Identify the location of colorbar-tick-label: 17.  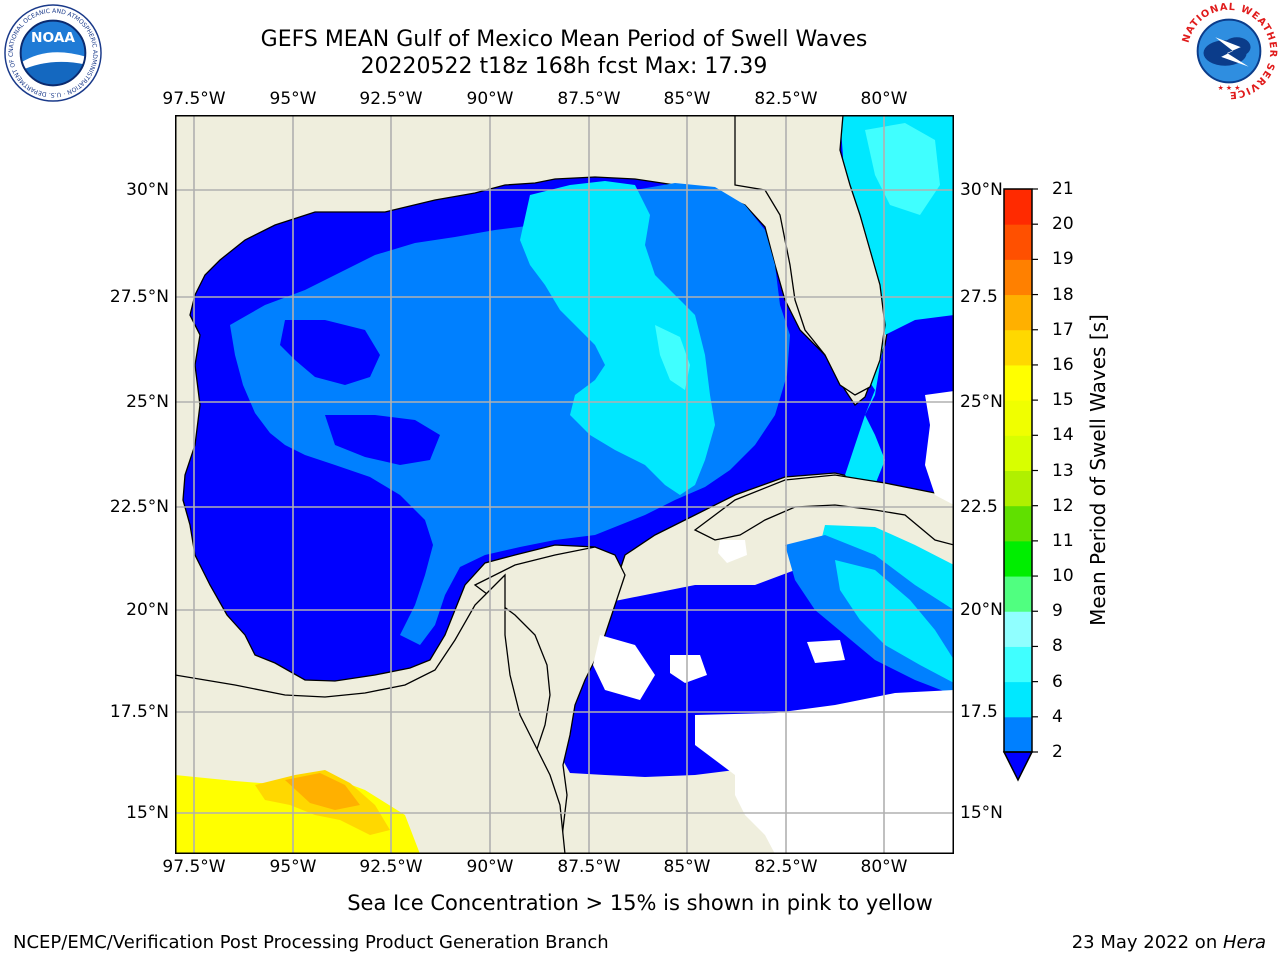
(1063, 329).